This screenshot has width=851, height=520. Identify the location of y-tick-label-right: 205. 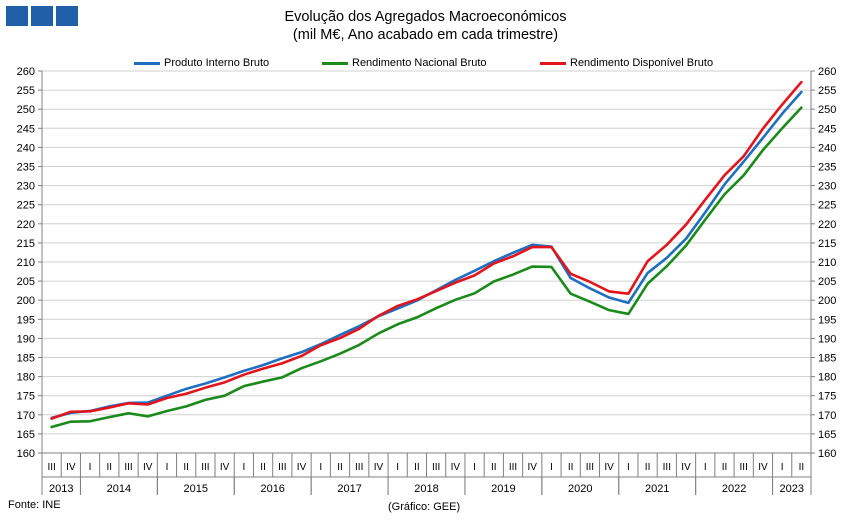
(827, 282).